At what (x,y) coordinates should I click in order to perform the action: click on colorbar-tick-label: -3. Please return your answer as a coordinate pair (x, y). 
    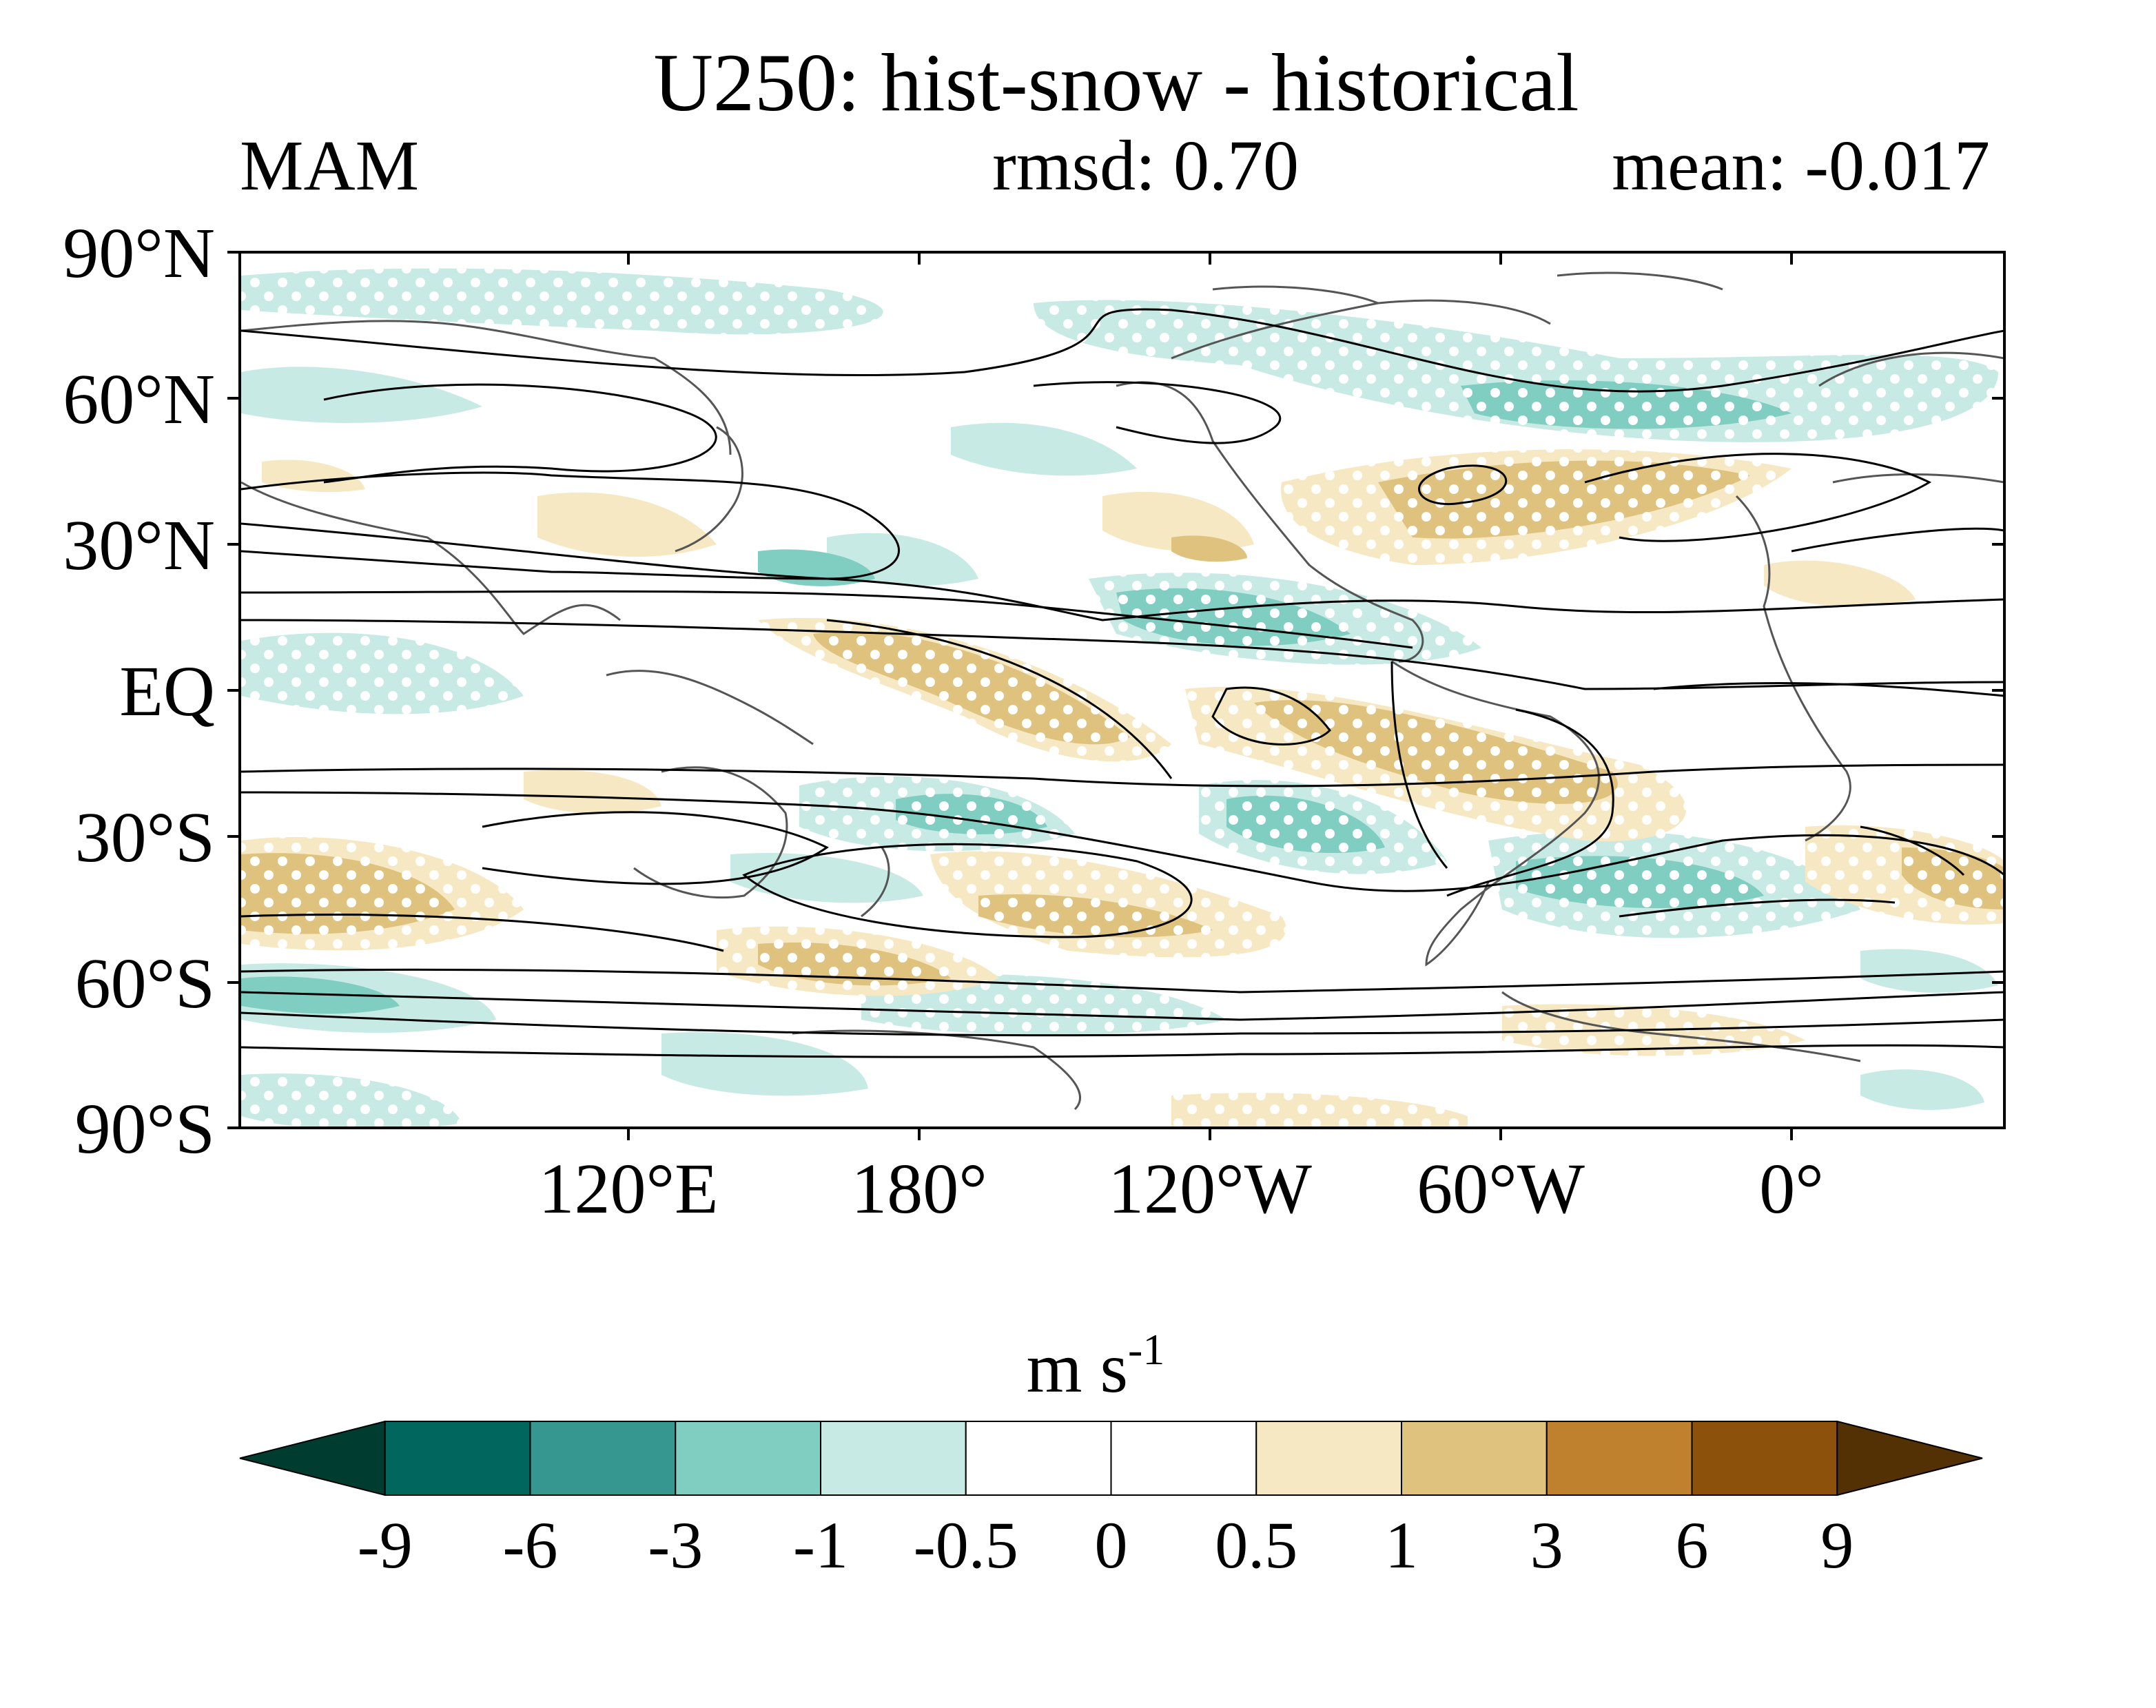
    Looking at the image, I should click on (675, 1545).